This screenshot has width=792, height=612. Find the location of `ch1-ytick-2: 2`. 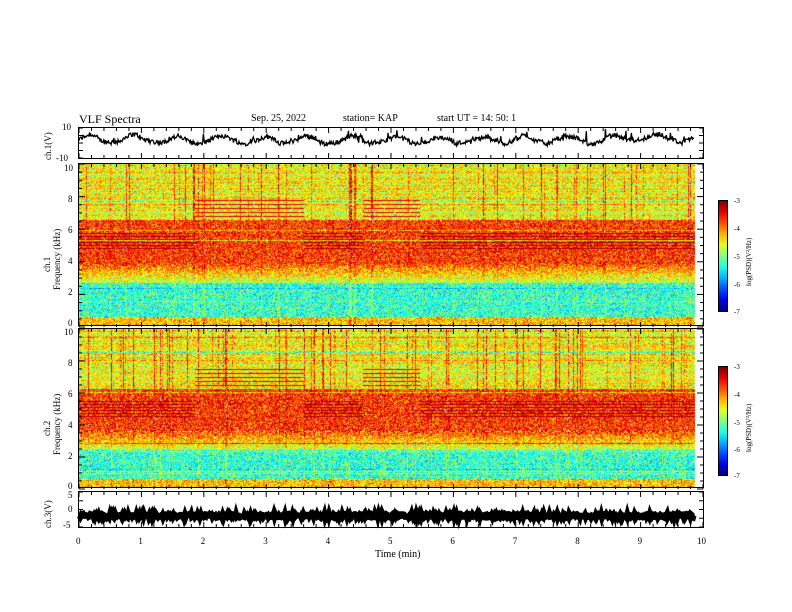

ch1-ytick-2: 2 is located at coordinates (70, 292).